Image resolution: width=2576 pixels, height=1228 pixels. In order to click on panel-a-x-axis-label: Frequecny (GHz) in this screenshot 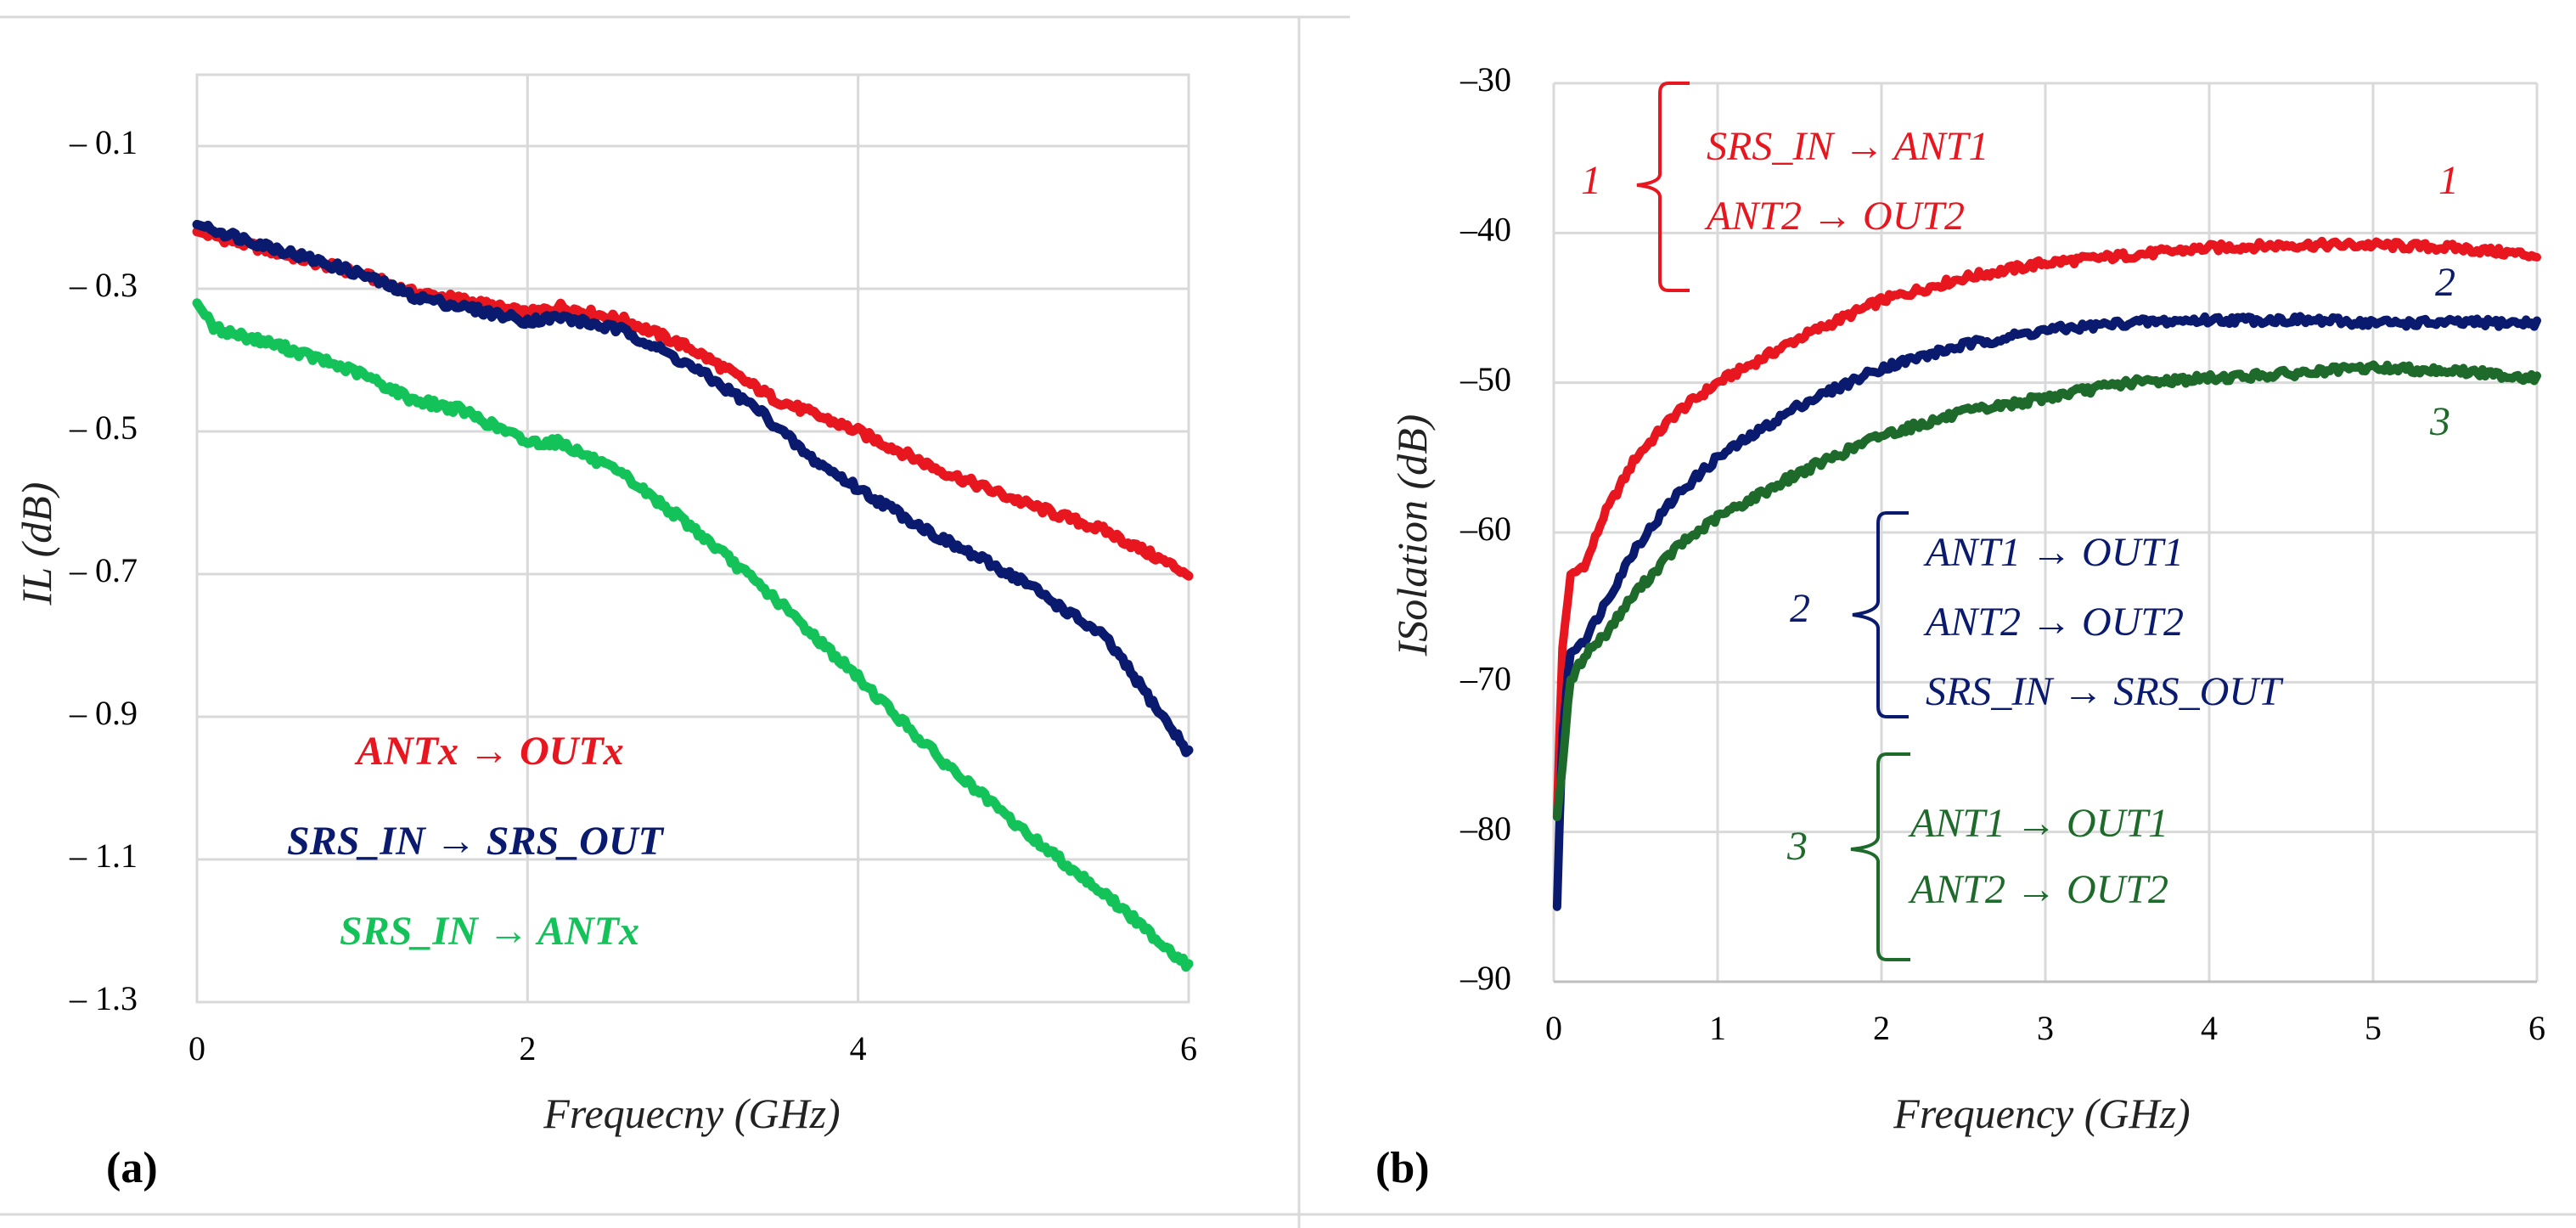, I will do `click(691, 1113)`.